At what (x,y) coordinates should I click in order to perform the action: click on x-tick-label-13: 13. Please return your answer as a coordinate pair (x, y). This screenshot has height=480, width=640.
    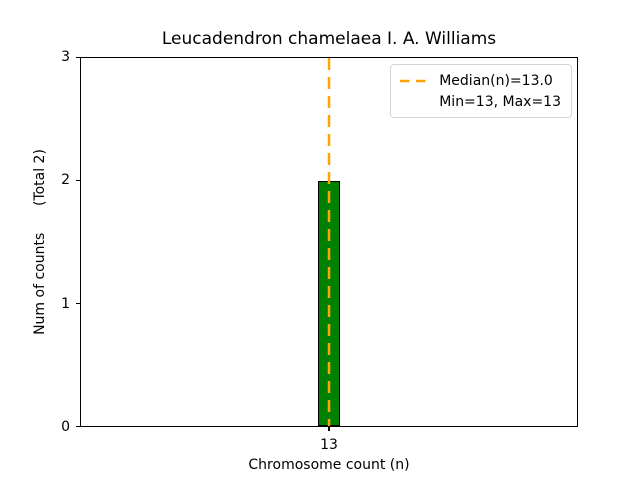
    Looking at the image, I should click on (329, 445).